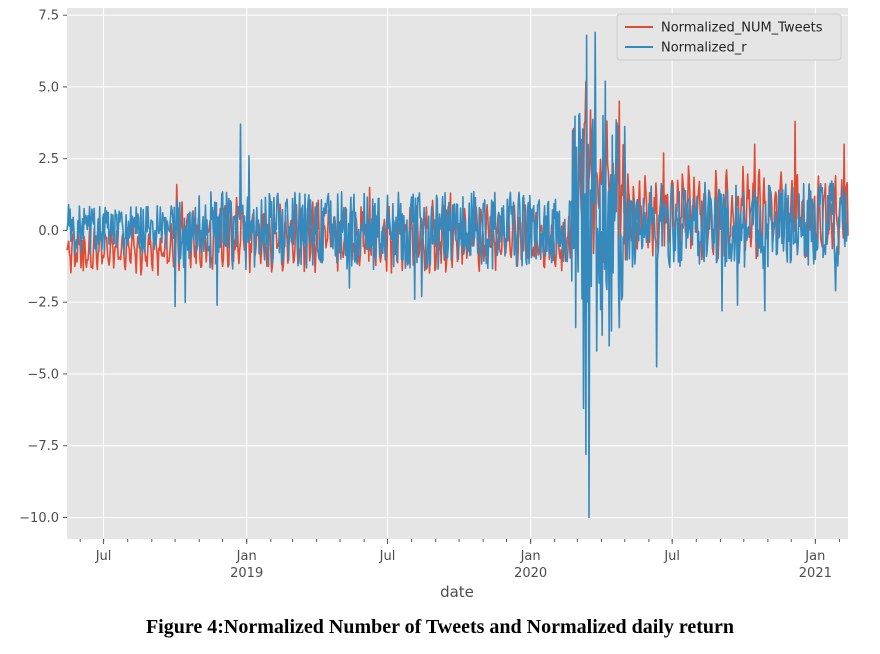 This screenshot has height=654, width=880. I want to click on y-tick-label: −7.5, so click(43, 446).